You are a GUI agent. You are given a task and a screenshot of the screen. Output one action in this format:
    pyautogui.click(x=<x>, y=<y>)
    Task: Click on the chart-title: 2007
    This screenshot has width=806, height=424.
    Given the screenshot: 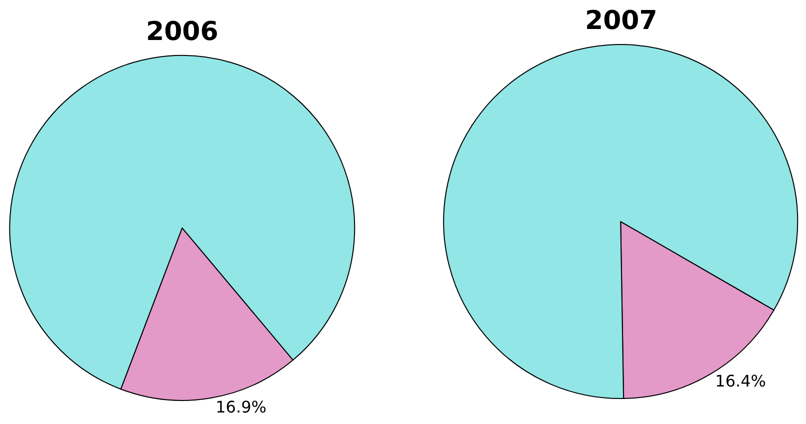 What is the action you would take?
    pyautogui.click(x=621, y=21)
    